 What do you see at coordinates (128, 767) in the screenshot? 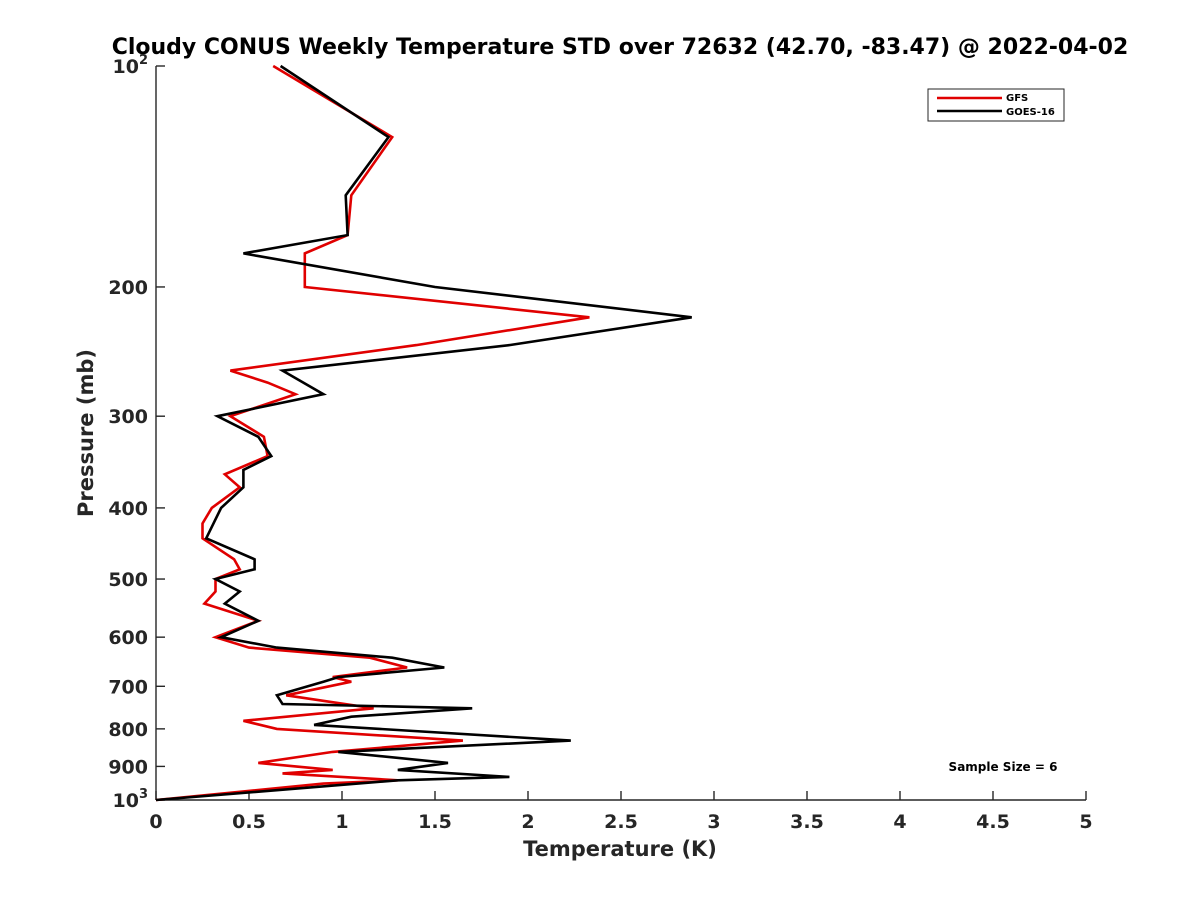
I see `y-tick-label: 900` at bounding box center [128, 767].